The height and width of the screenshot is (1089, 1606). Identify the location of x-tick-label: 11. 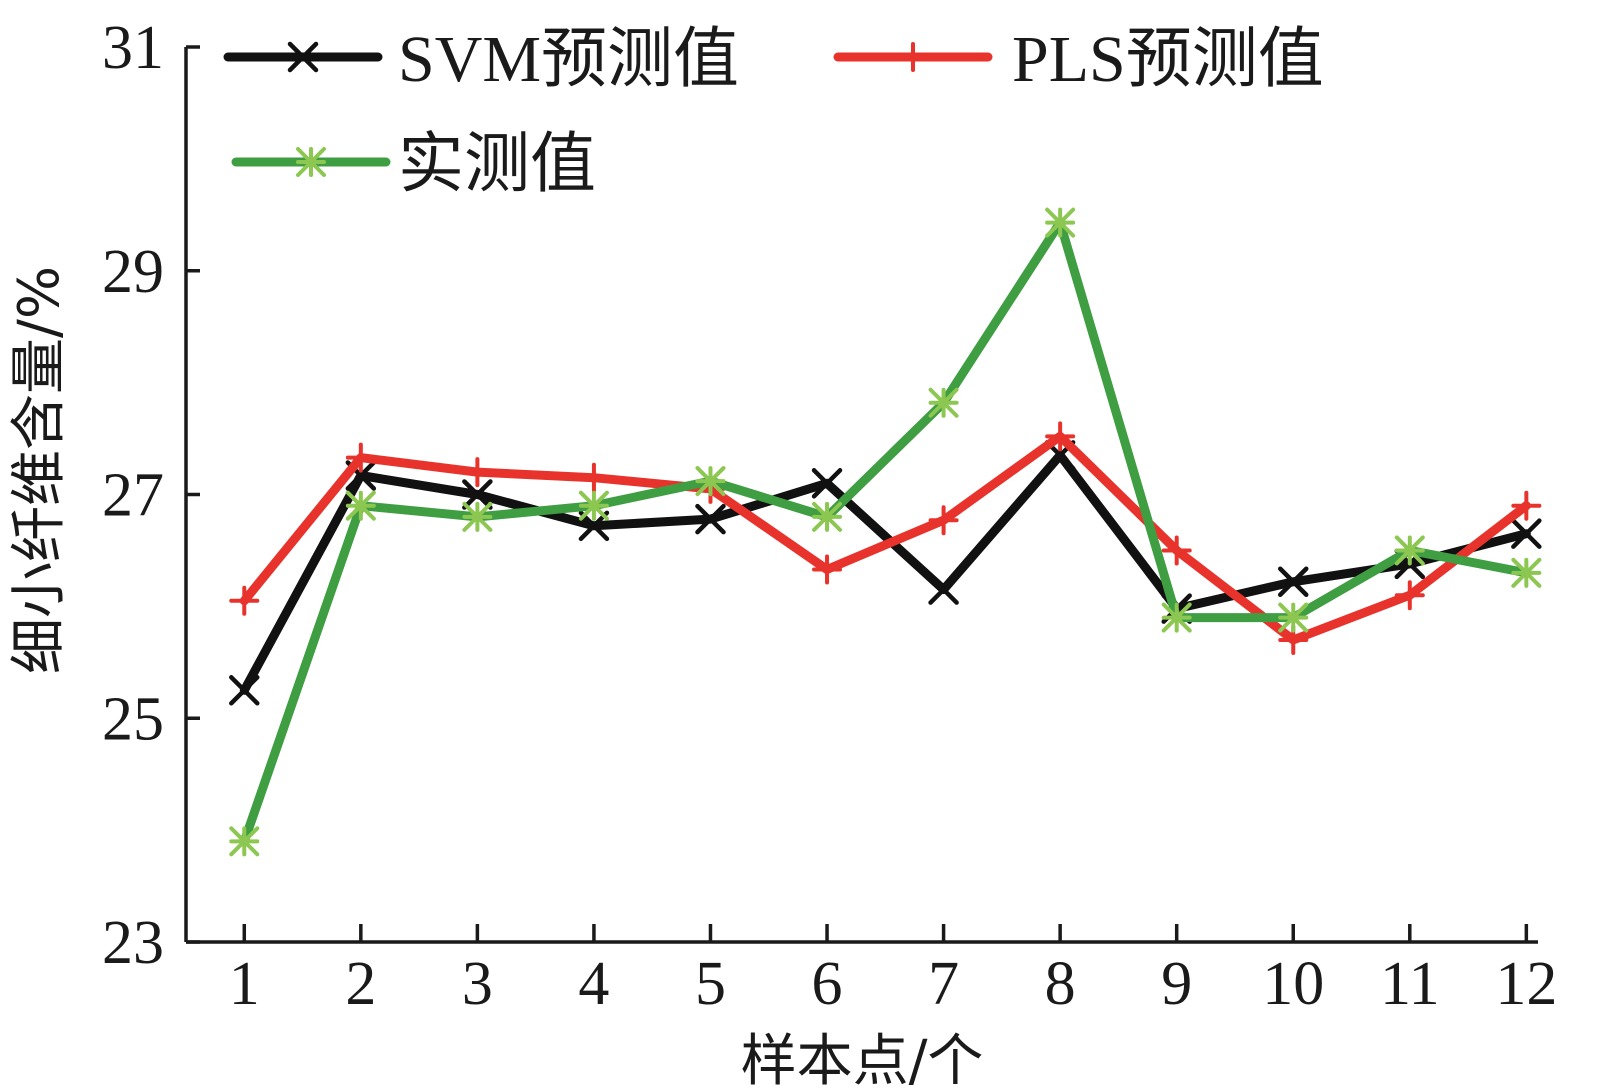
(1410, 984).